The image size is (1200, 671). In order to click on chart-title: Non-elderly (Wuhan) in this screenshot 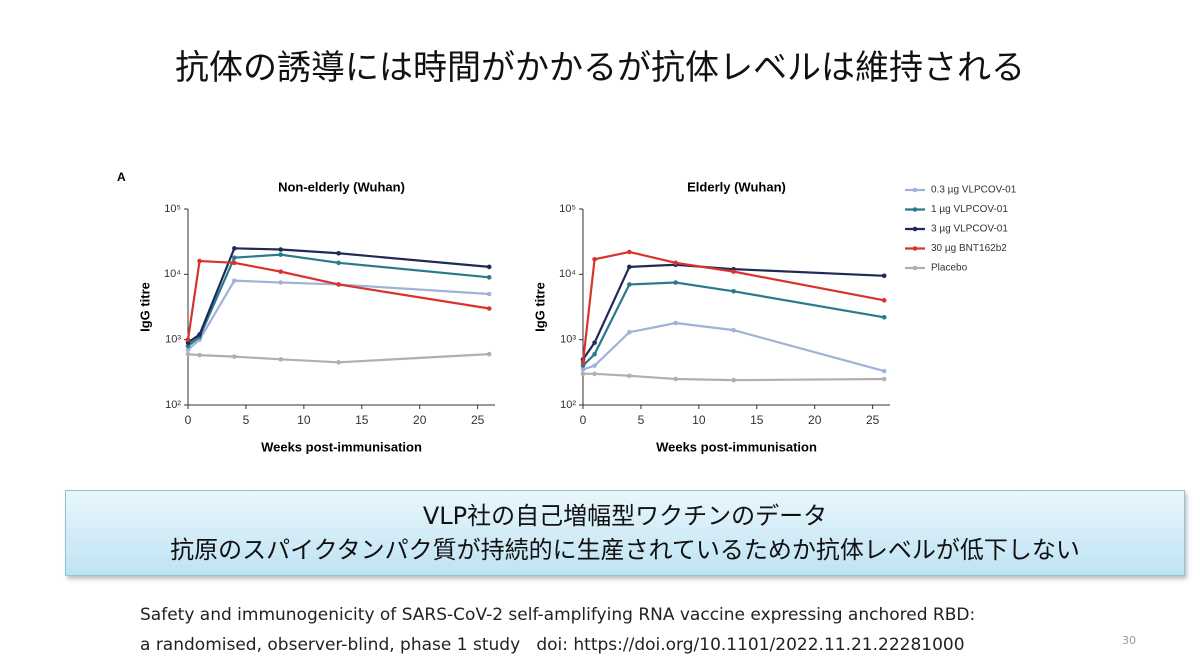, I will do `click(341, 186)`.